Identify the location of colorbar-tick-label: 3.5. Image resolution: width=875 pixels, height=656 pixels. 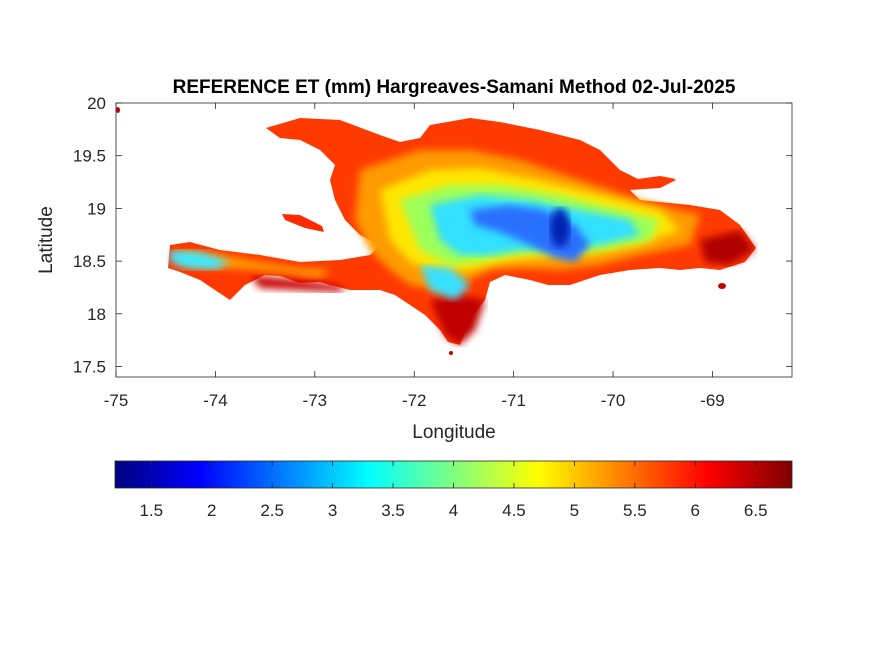
(393, 510).